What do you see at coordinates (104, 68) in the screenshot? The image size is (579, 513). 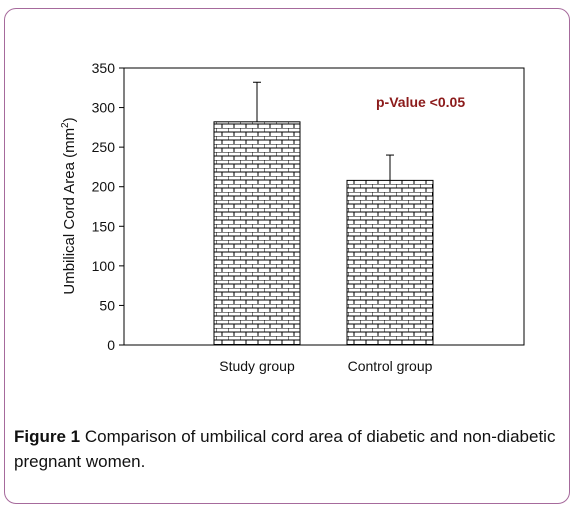 I see `y-tick-label: 350` at bounding box center [104, 68].